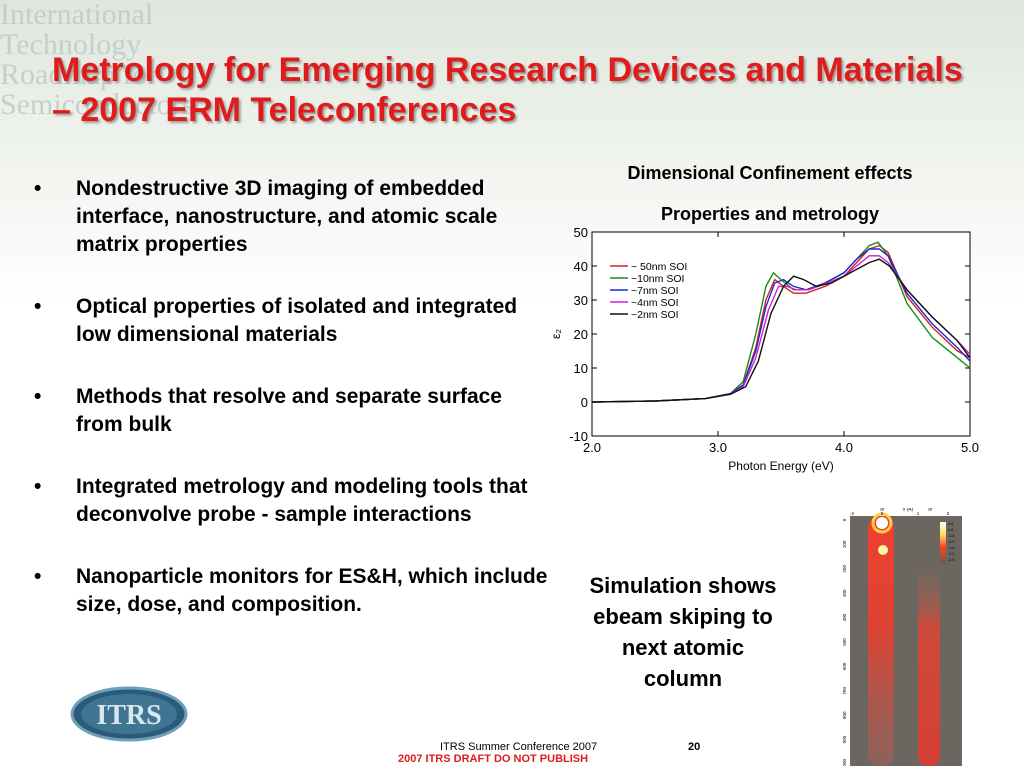 This screenshot has width=1024, height=768. What do you see at coordinates (844, 569) in the screenshot?
I see `sim-y-tick: 200` at bounding box center [844, 569].